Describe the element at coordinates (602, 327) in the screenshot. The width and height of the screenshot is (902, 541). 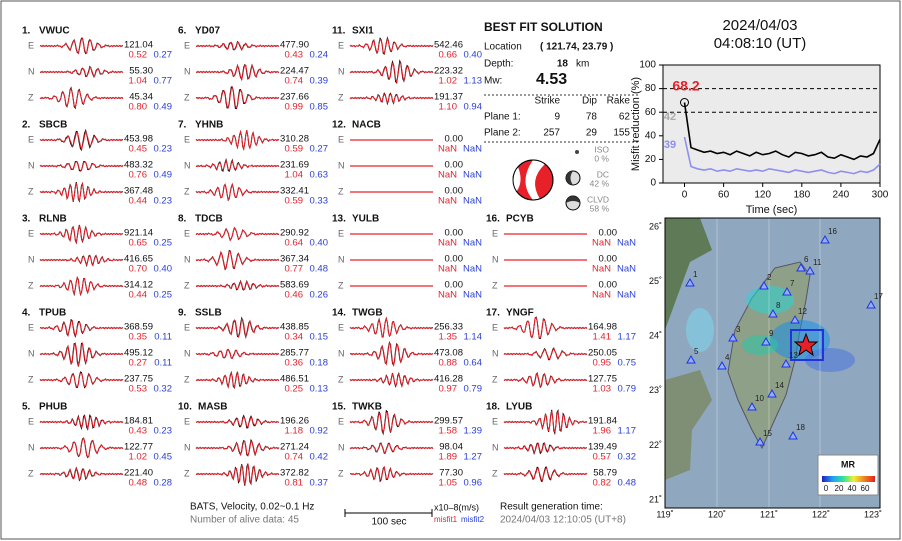
I see `amplitude: 164.98` at that location.